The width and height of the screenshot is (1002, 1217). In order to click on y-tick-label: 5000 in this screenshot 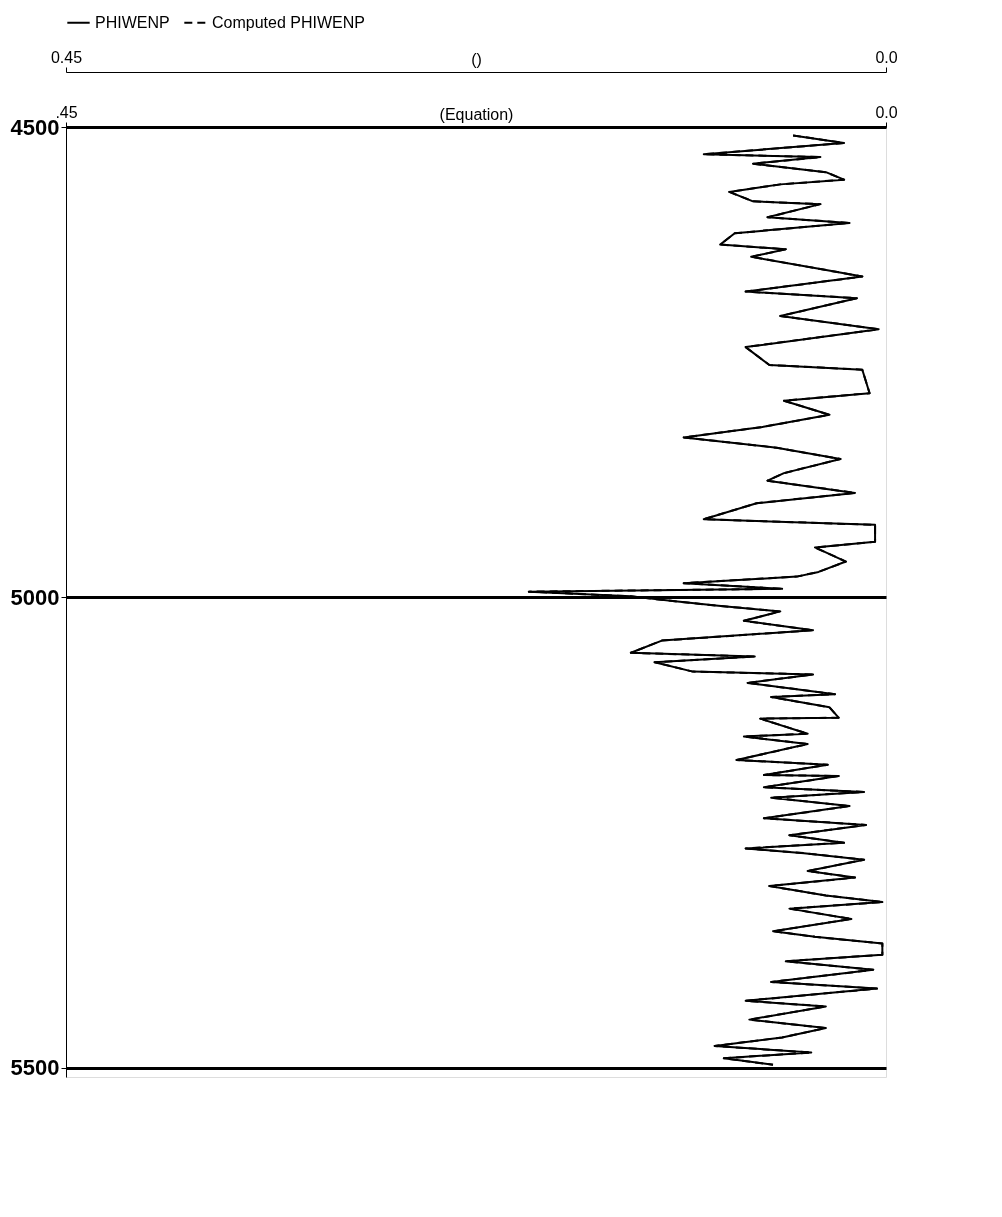, I will do `click(35, 597)`.